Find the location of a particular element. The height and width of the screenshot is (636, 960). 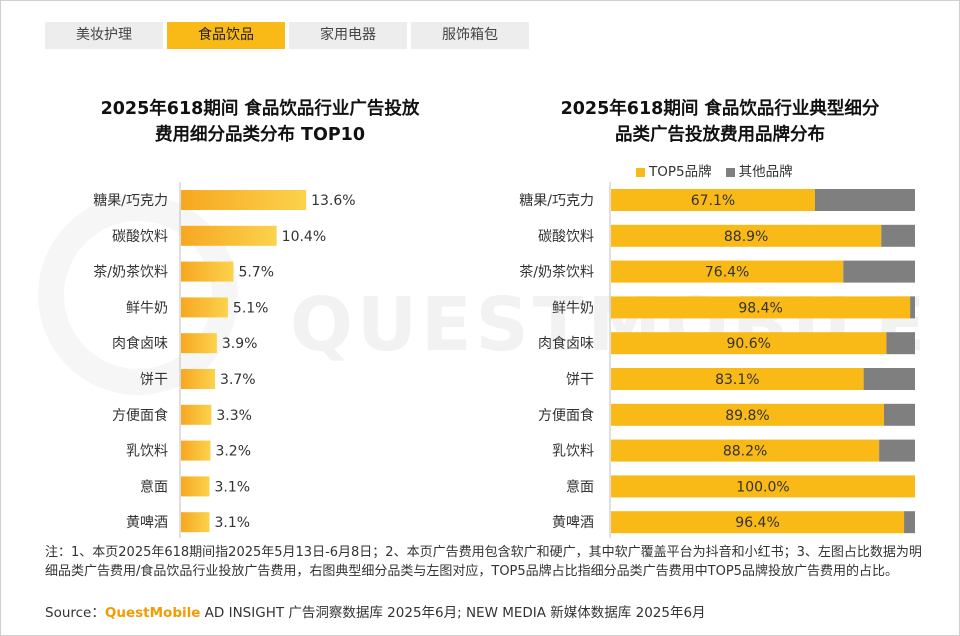

left-value-label: 3.3% is located at coordinates (234, 416).